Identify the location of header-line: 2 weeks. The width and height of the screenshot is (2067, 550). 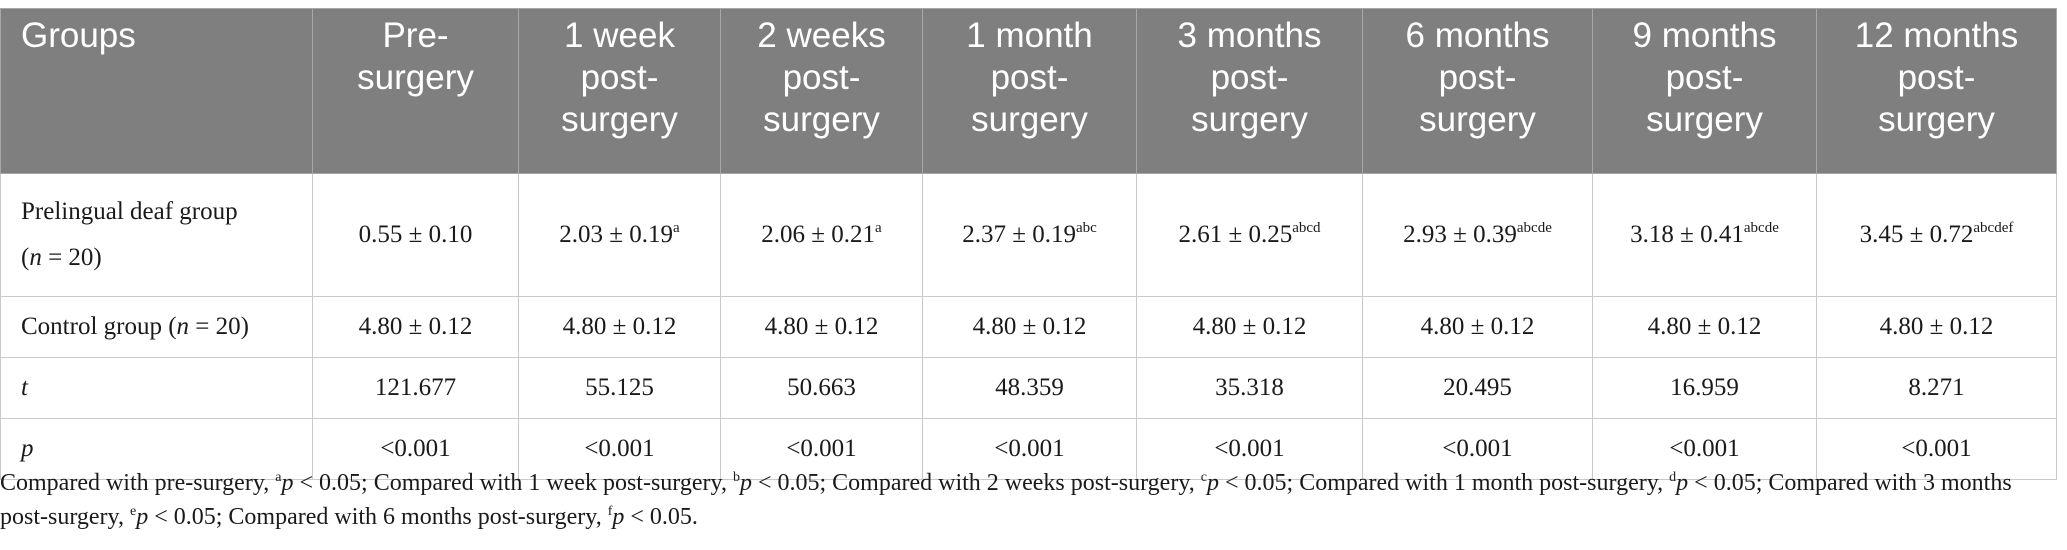
(821, 35).